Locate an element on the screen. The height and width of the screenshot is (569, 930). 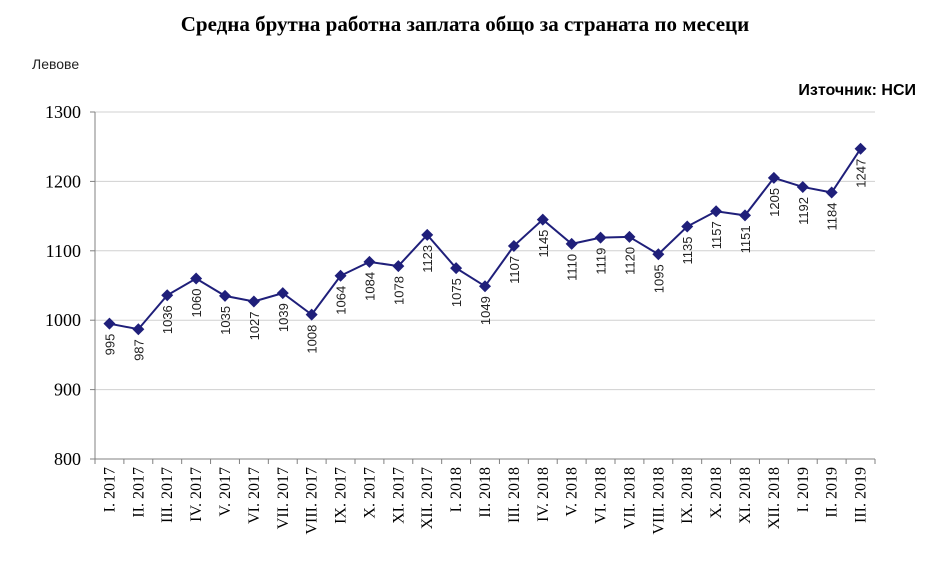
y-tick-label: 1100 is located at coordinates (63, 251).